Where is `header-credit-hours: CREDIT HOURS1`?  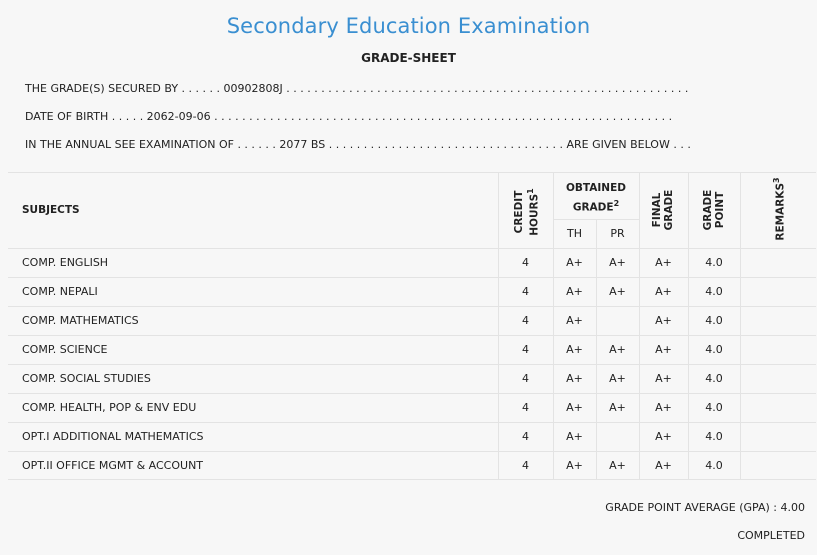 header-credit-hours: CREDIT HOURS1 is located at coordinates (527, 212).